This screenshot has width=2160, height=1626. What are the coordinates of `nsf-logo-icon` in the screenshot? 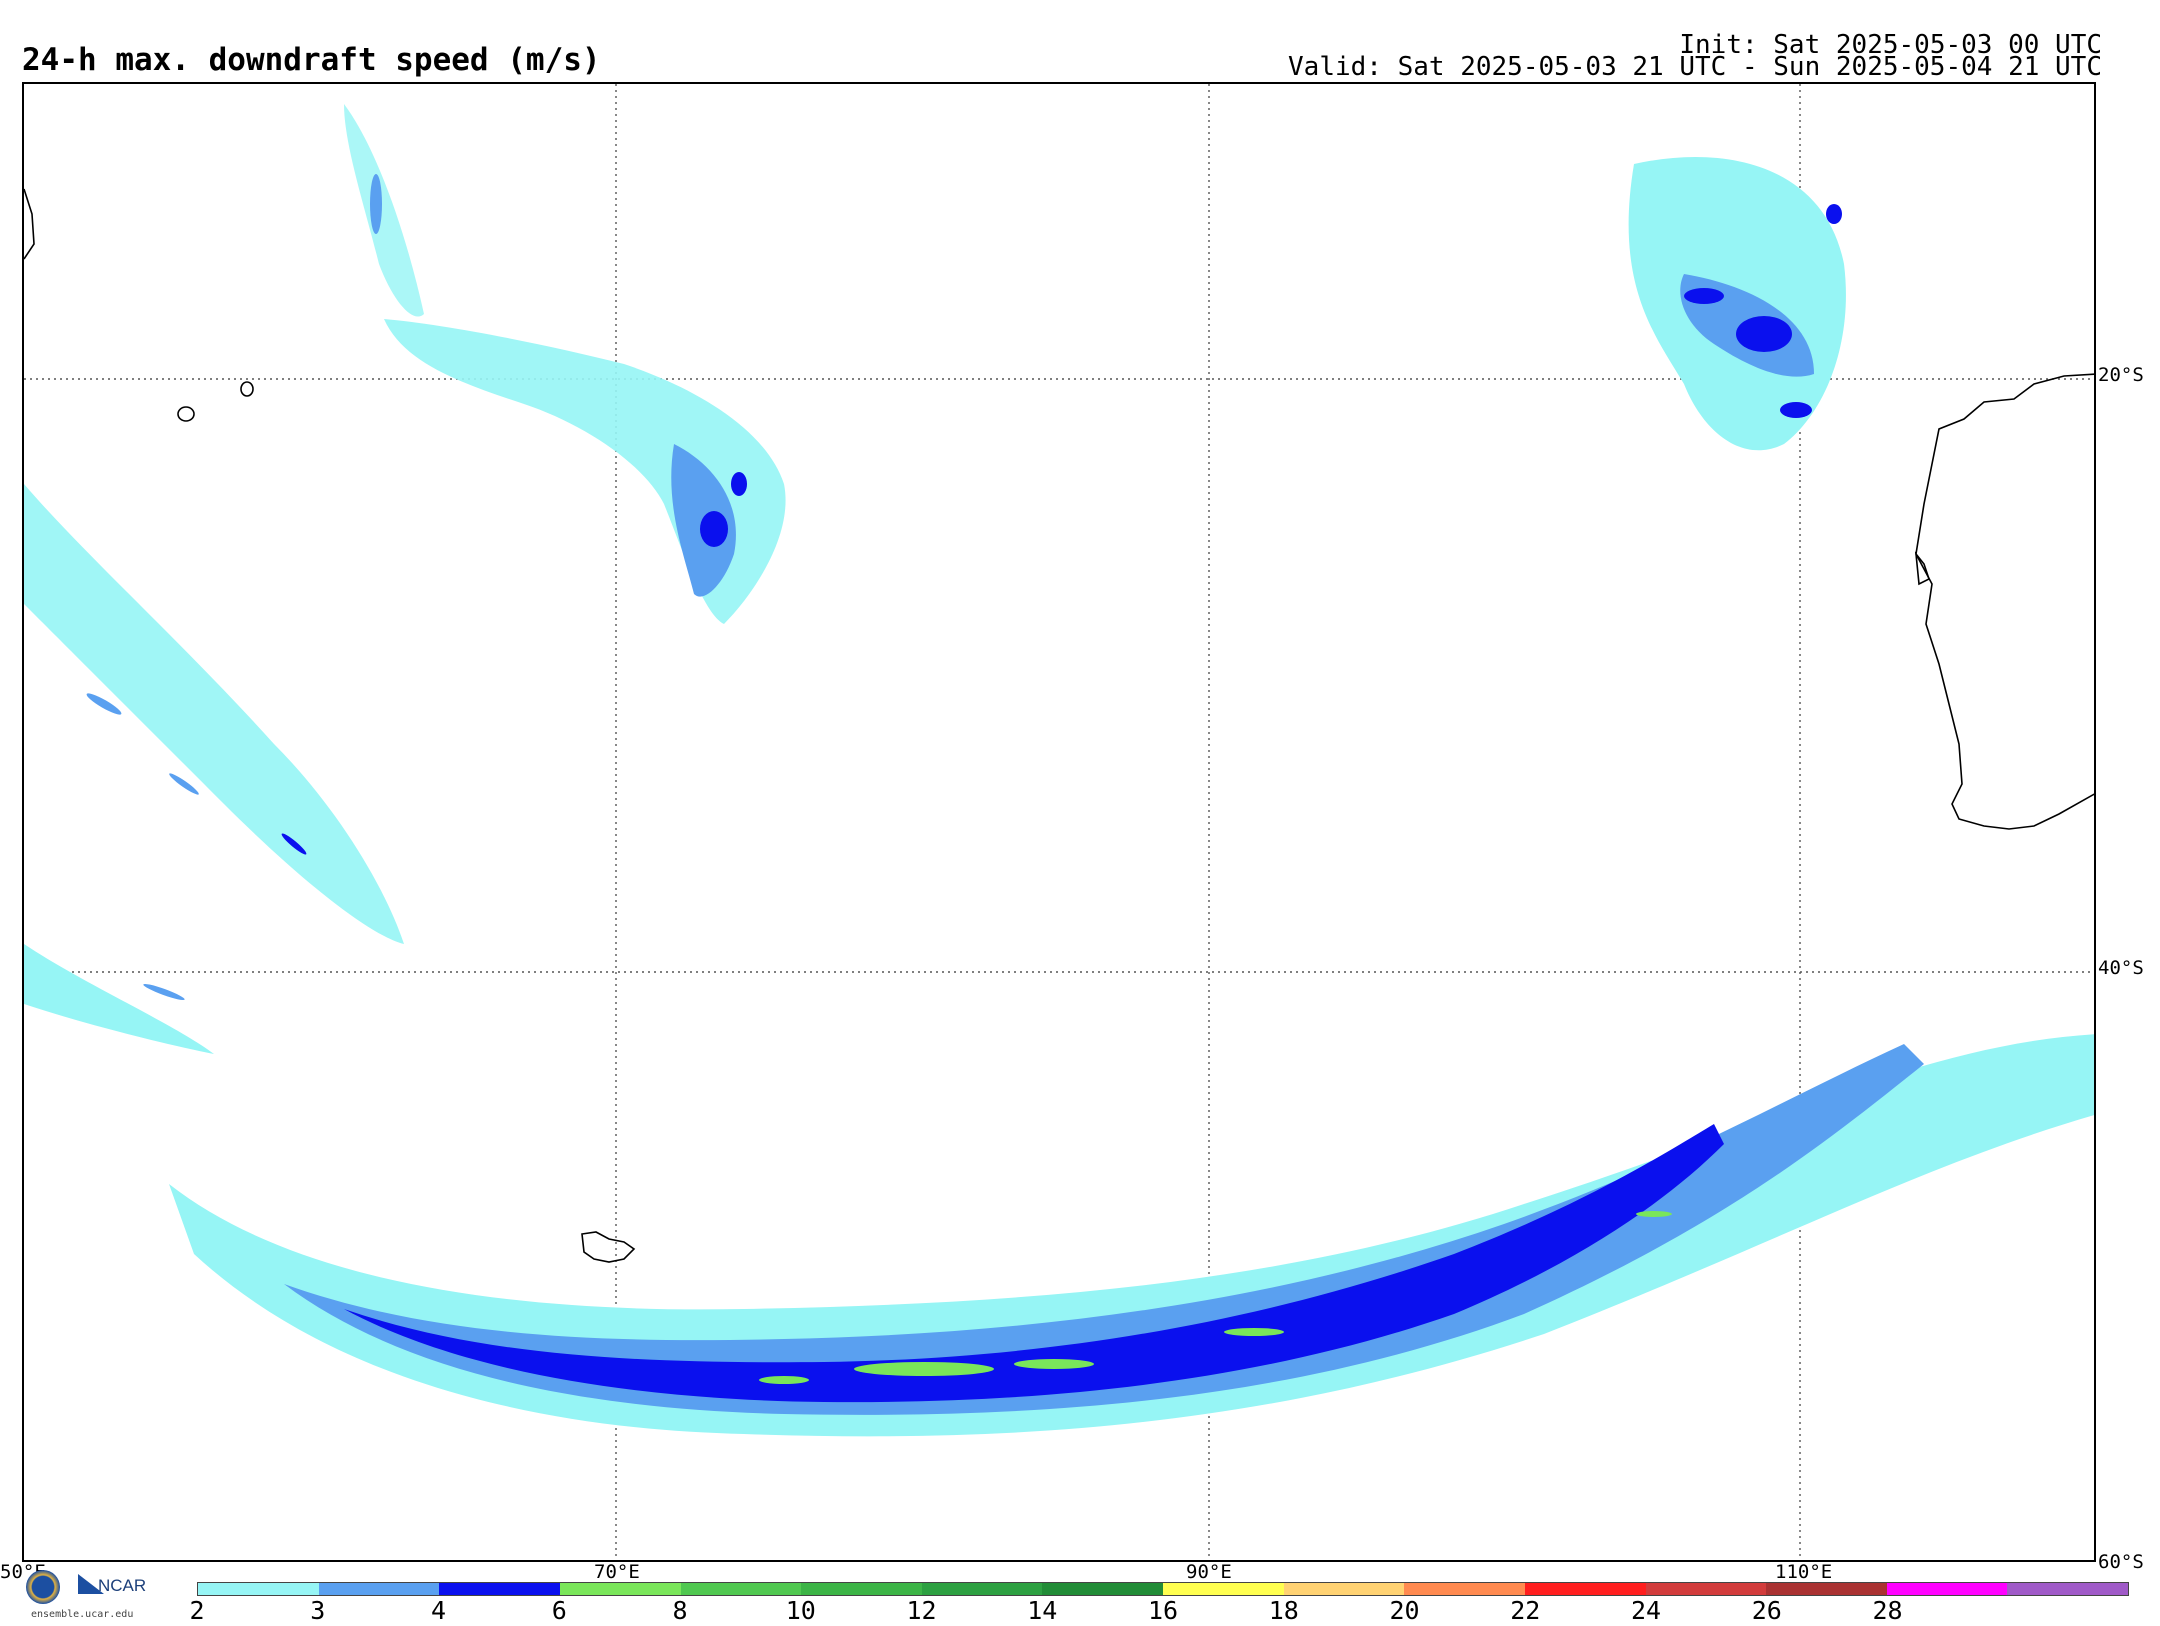 It's located at (43, 1587).